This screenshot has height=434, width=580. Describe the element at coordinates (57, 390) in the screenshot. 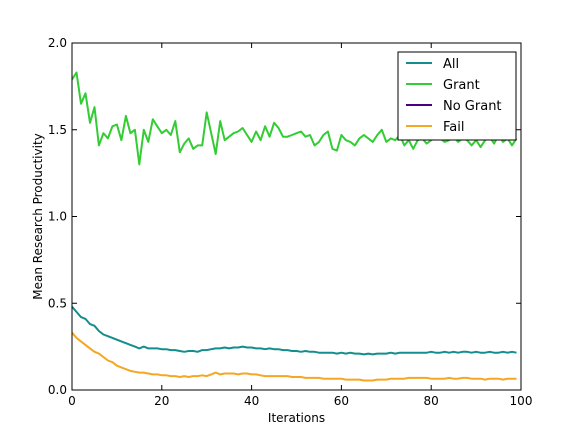

I see `y-tick-label: 0.0` at that location.